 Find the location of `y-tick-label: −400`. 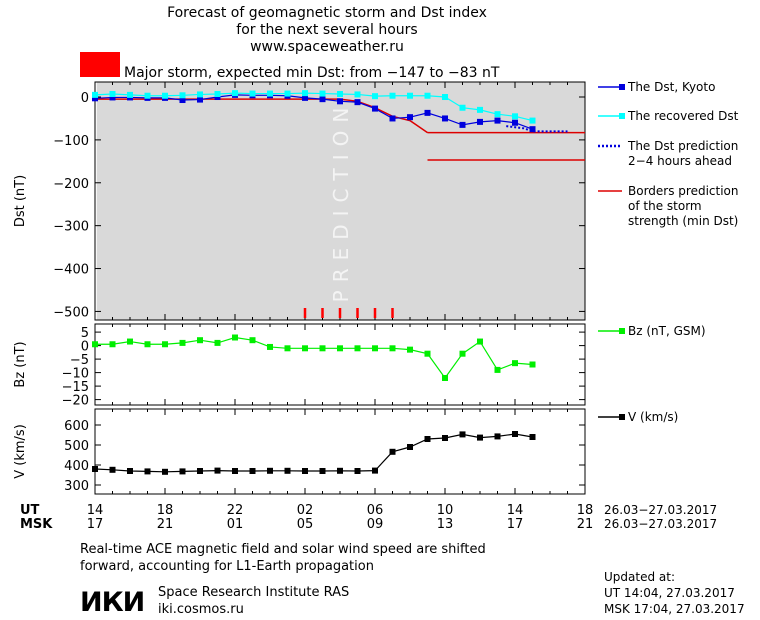

y-tick-label: −400 is located at coordinates (71, 270).